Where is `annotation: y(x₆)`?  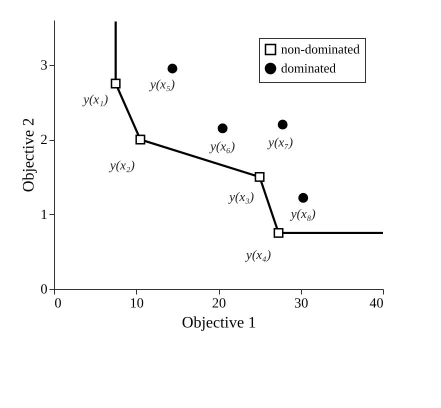 annotation: y(x₆) is located at coordinates (221, 146).